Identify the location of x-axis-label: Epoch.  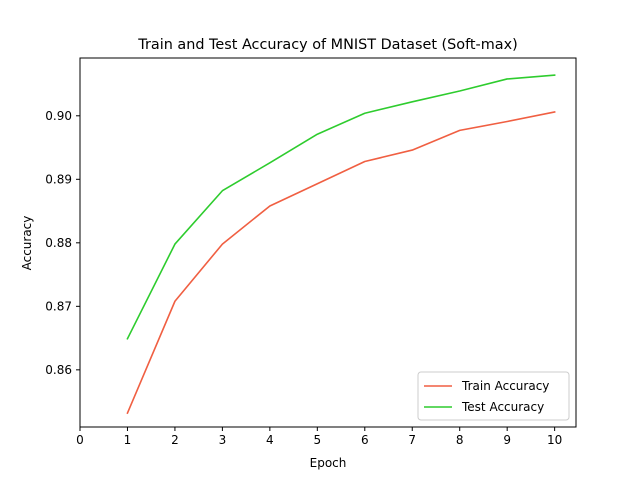
(328, 463).